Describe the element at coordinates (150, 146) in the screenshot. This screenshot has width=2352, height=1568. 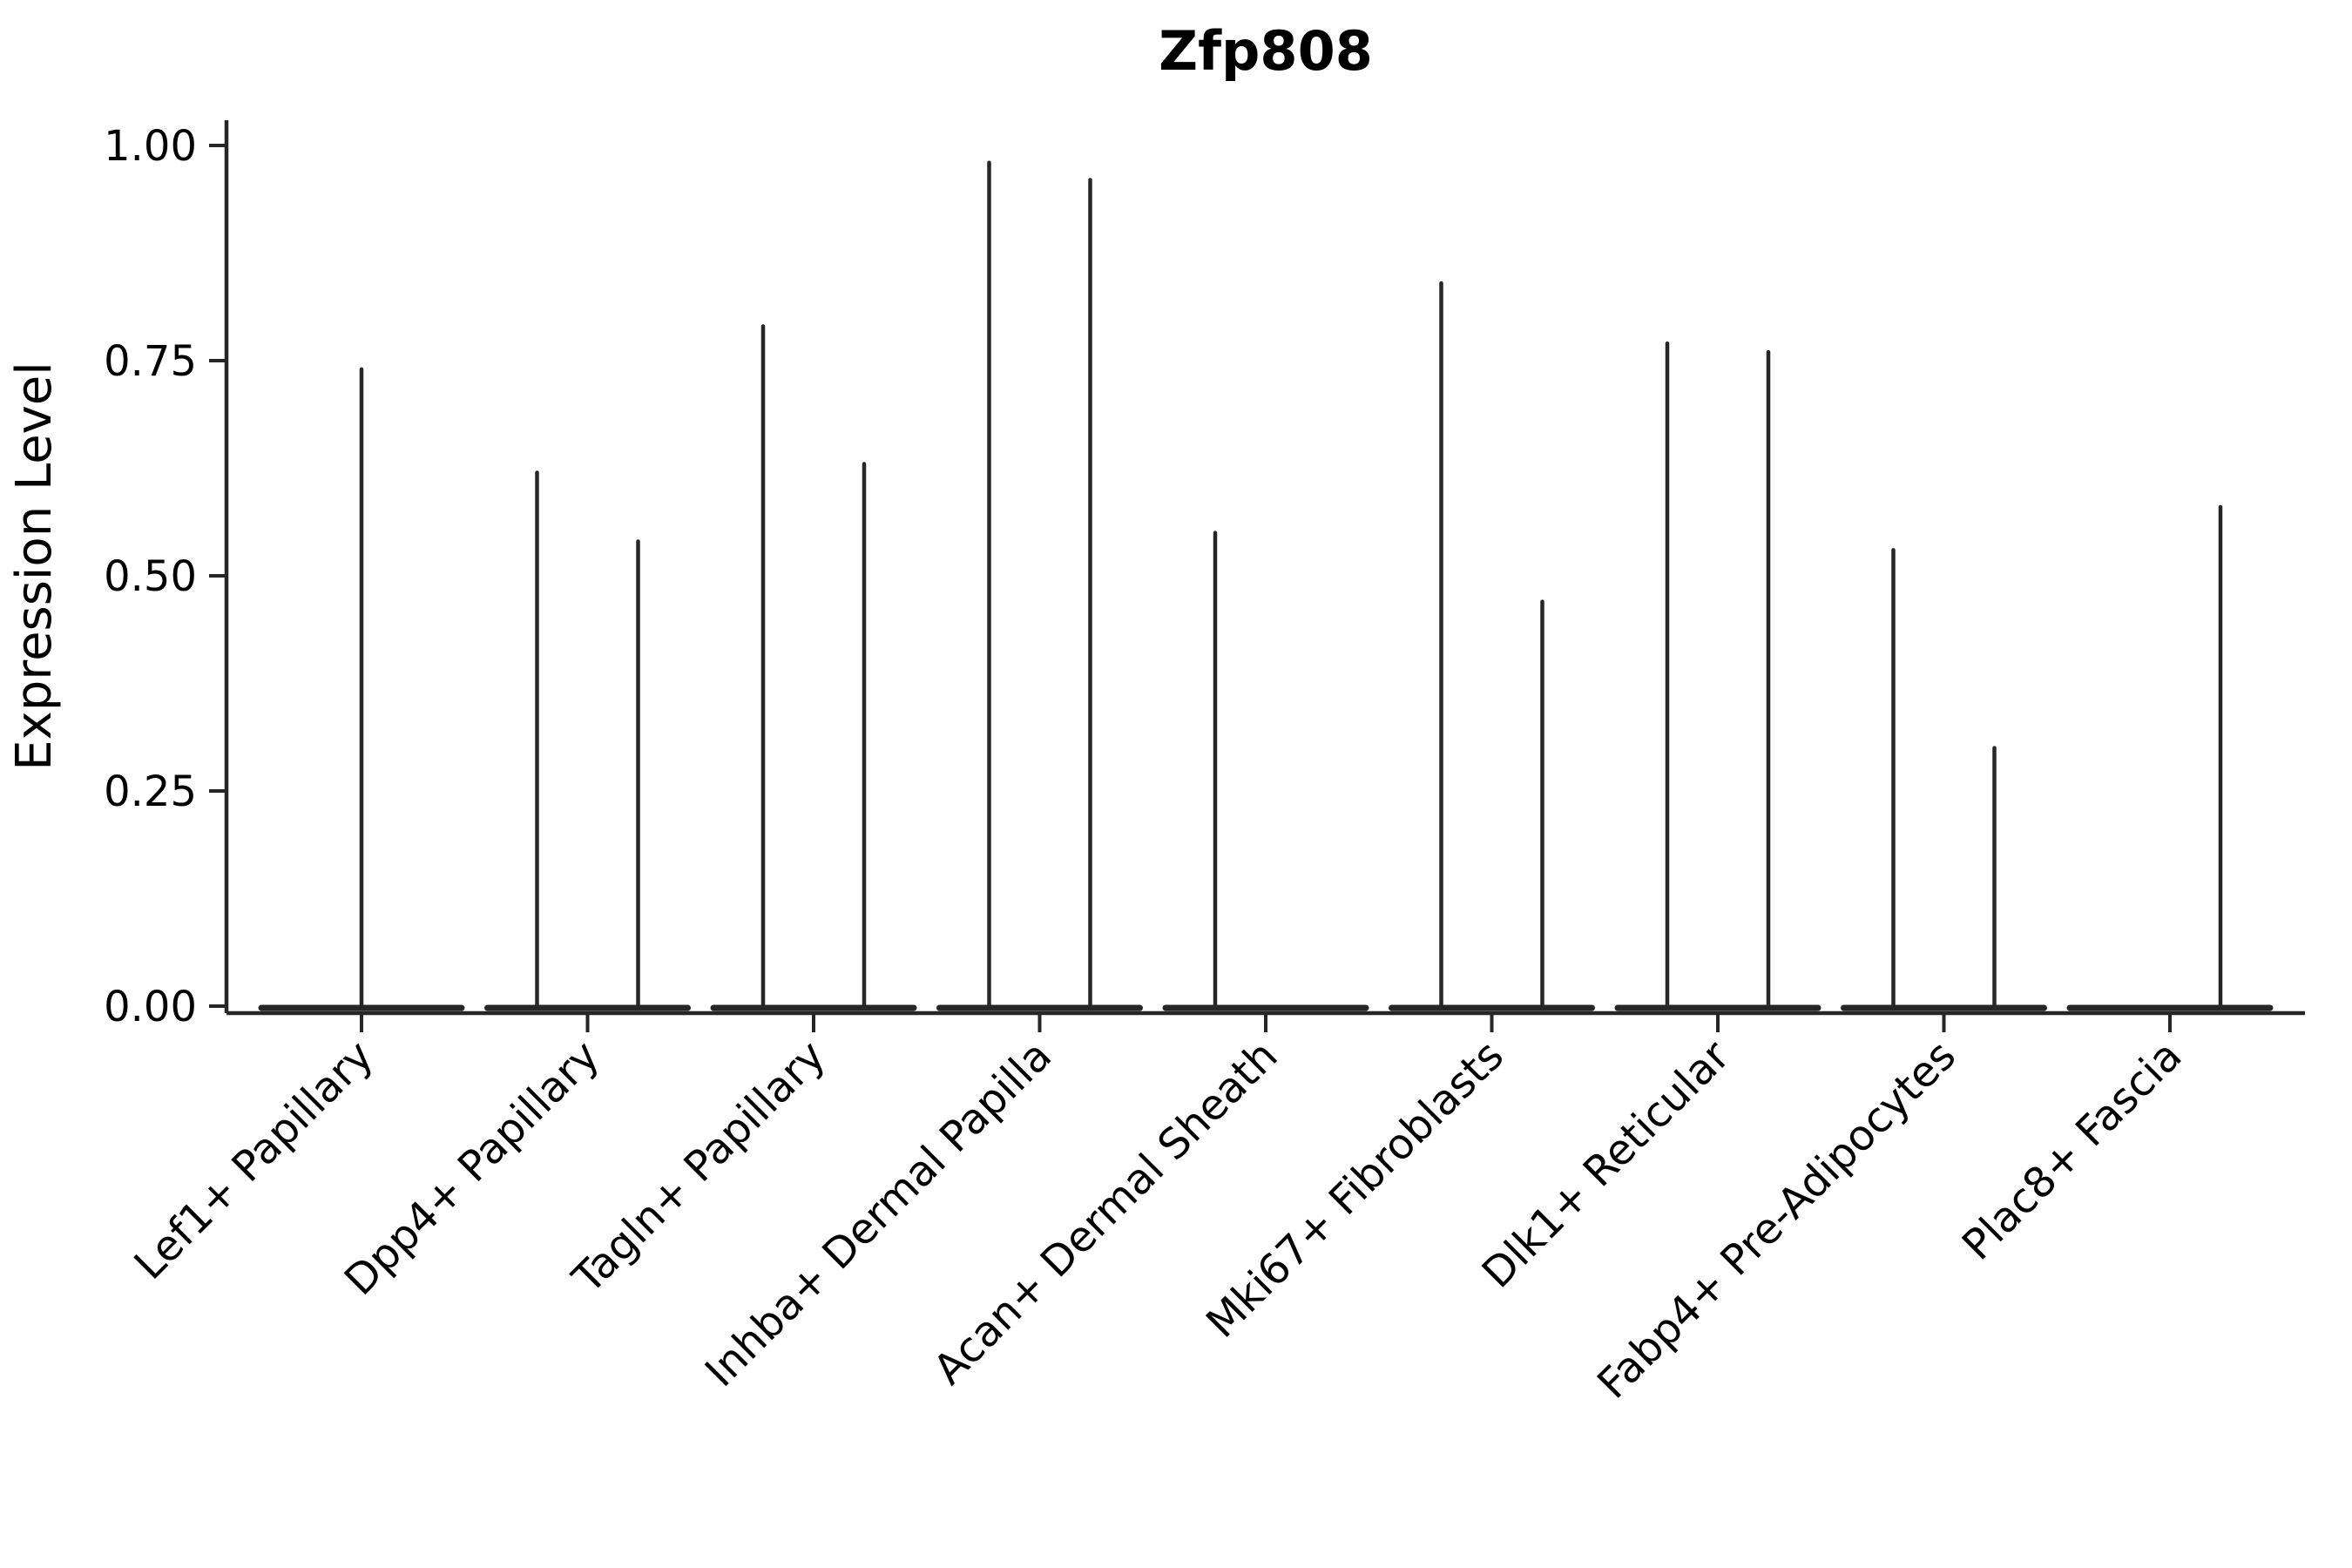
I see `y-tick-label: 1.00` at that location.